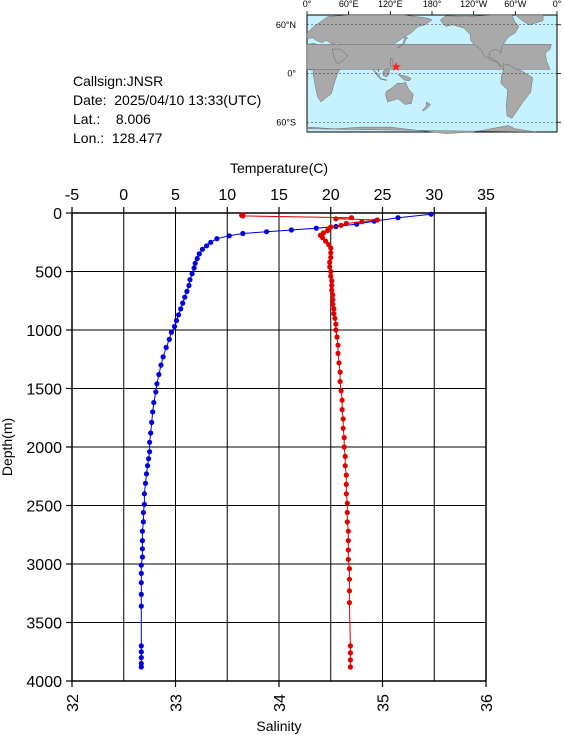  What do you see at coordinates (286, 74) in the screenshot?
I see `map-lat-labels: 60°N 0° 60°S` at bounding box center [286, 74].